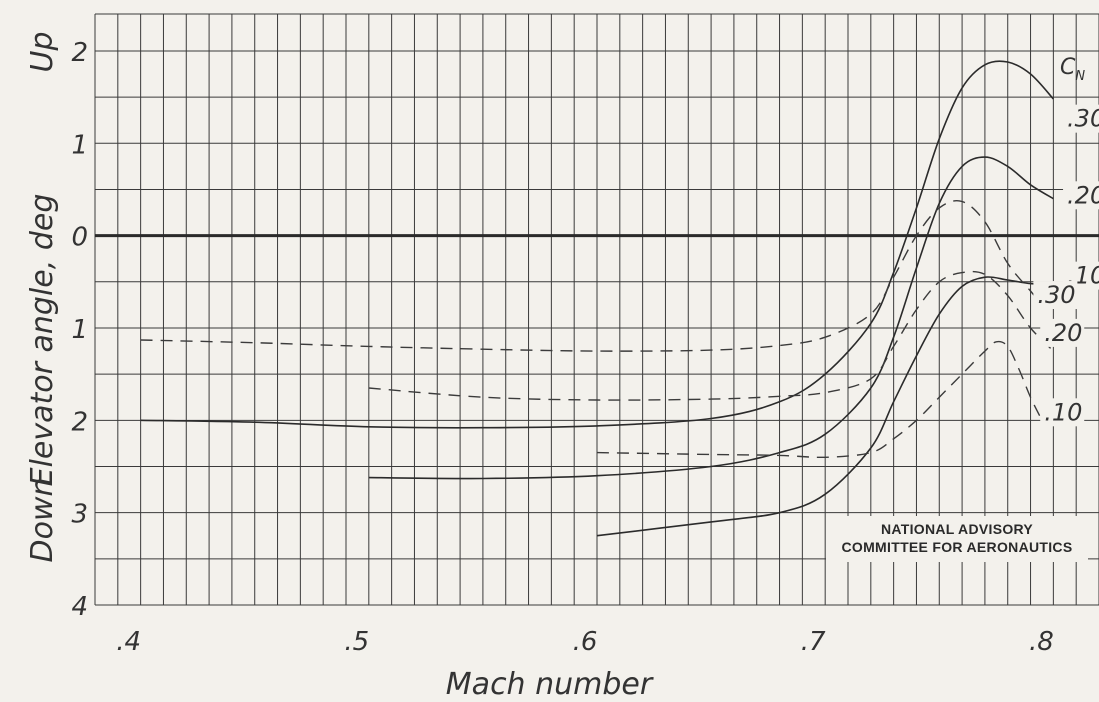 This screenshot has width=1099, height=702. What do you see at coordinates (1072, 69) in the screenshot?
I see `legend-title: CN` at bounding box center [1072, 69].